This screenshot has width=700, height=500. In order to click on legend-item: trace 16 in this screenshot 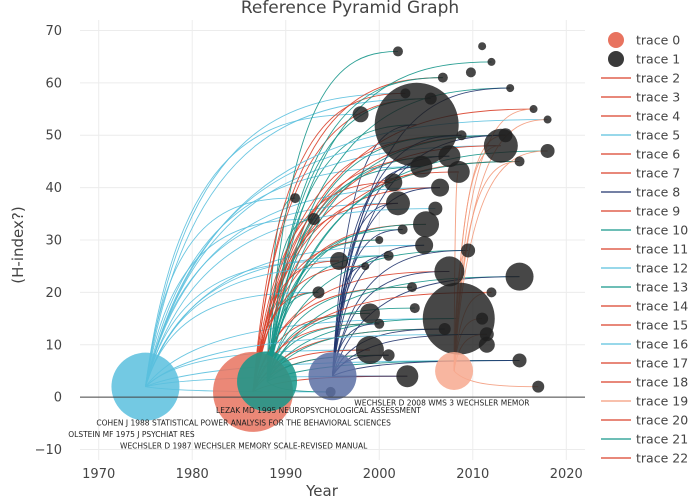, I will do `click(644, 344)`.